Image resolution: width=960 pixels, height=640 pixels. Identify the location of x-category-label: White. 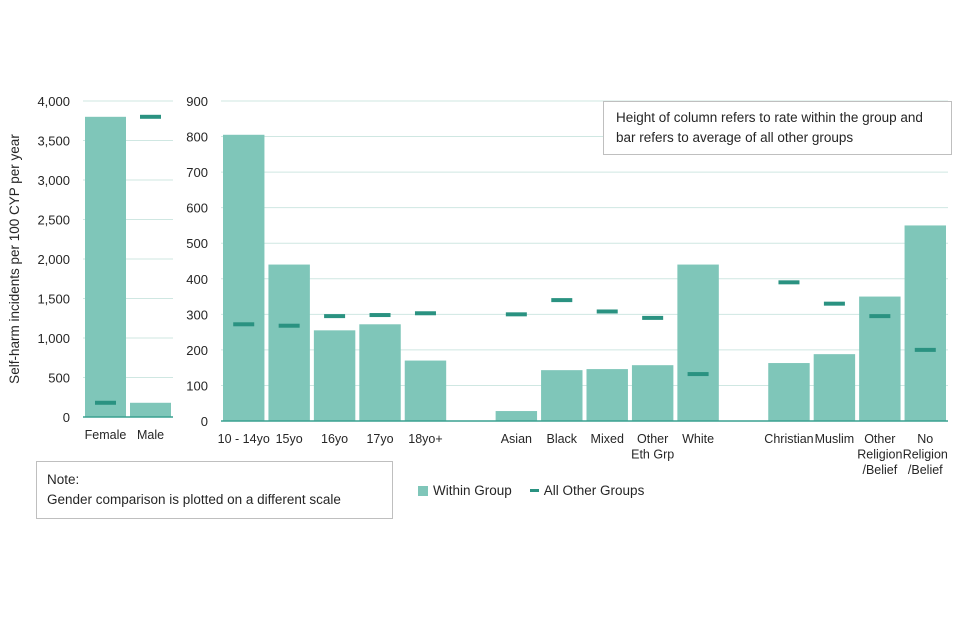
(698, 439).